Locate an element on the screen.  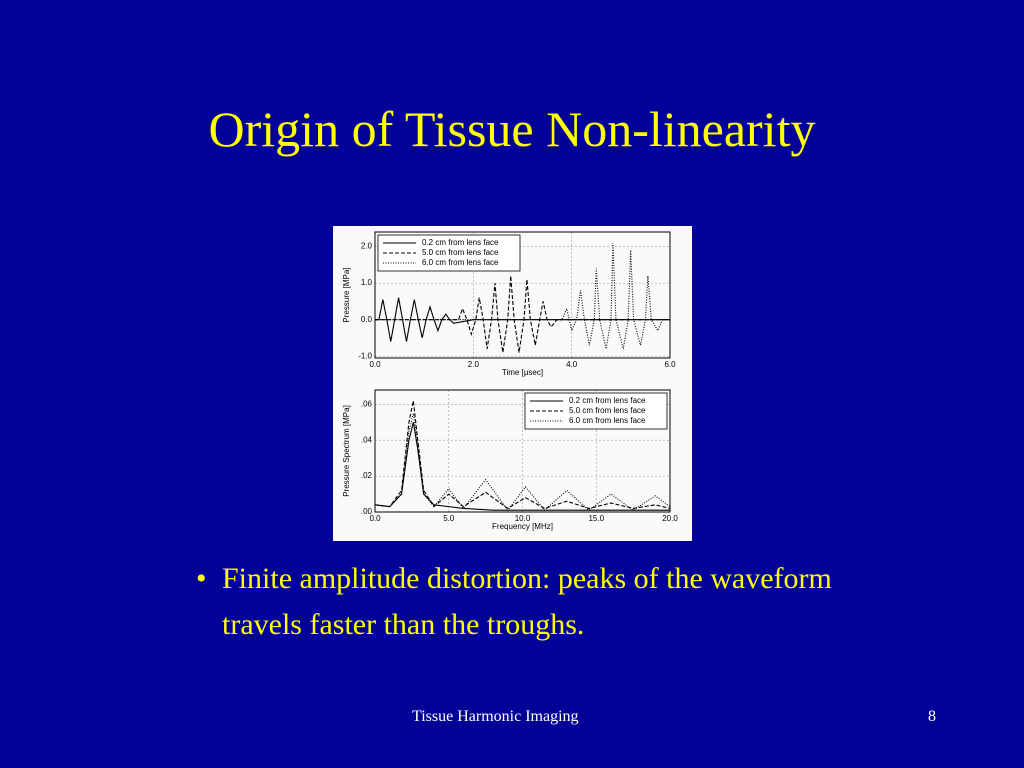
y-tick-label: .00 is located at coordinates (367, 511).